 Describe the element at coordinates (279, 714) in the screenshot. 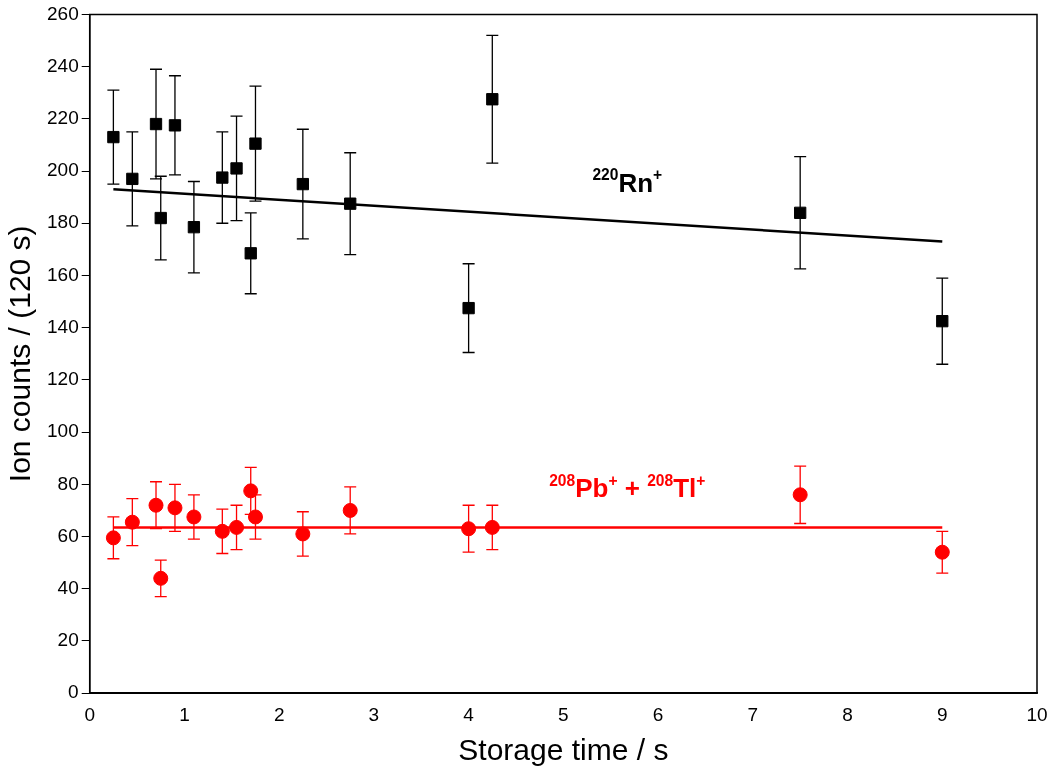

I see `x-tick-label: 2` at that location.